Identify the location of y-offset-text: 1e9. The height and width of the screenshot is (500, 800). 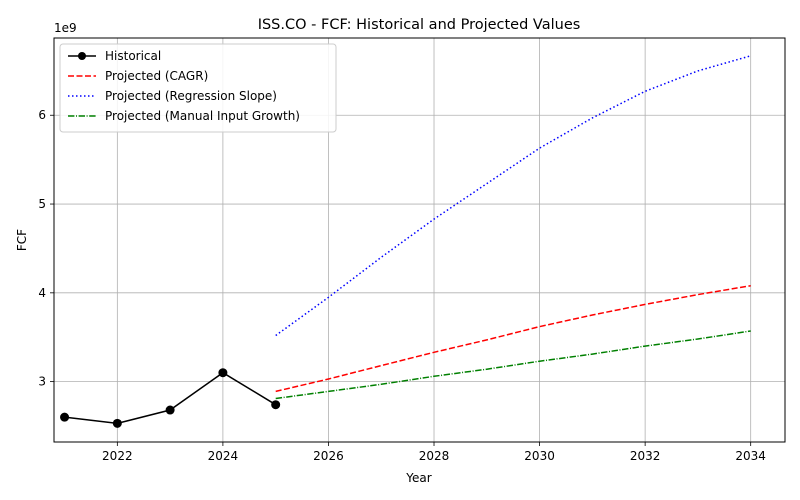
(65, 28).